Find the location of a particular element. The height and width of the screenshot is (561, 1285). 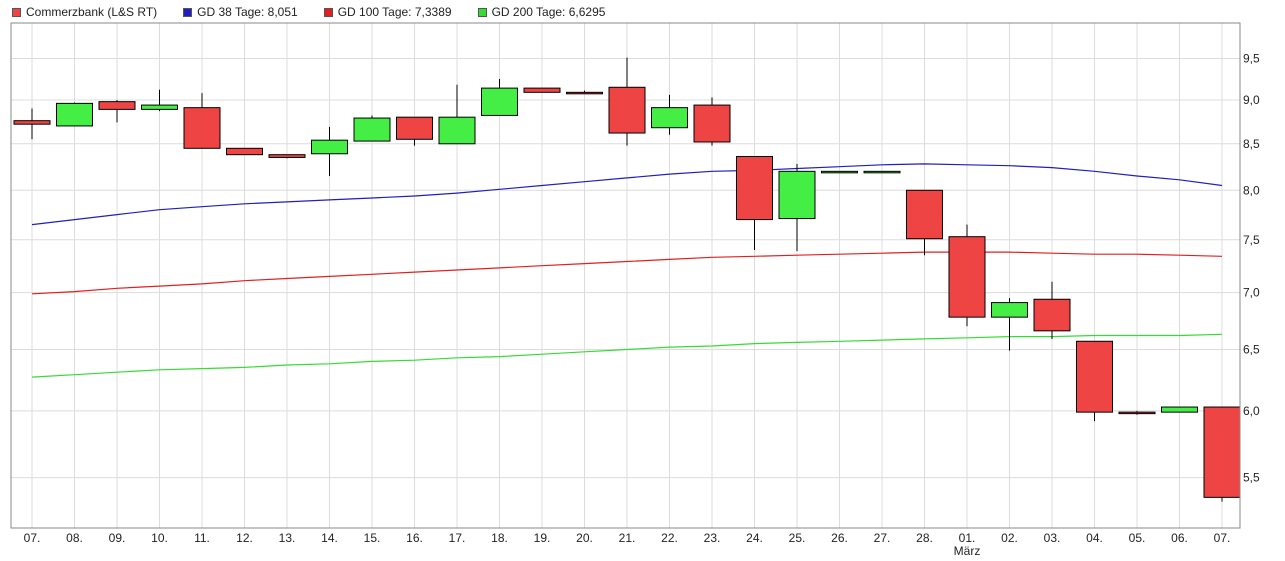

y-tick-label: 7,0 is located at coordinates (1251, 293).